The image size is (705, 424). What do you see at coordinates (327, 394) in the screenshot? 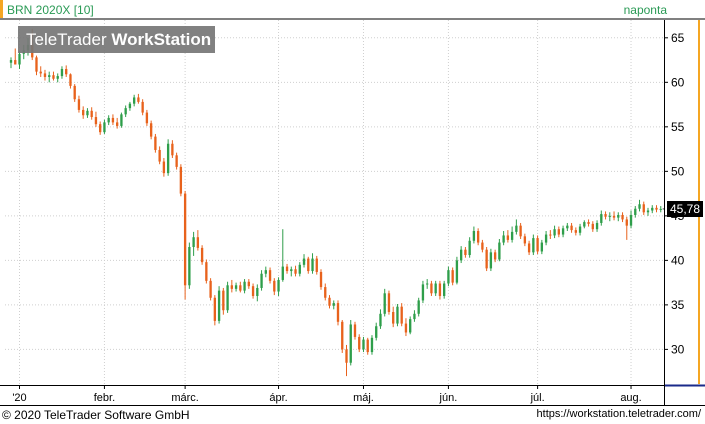
I see `x-axis: '20 febr. márc. ápr. máj. jún. júl. aug.` at bounding box center [327, 394].